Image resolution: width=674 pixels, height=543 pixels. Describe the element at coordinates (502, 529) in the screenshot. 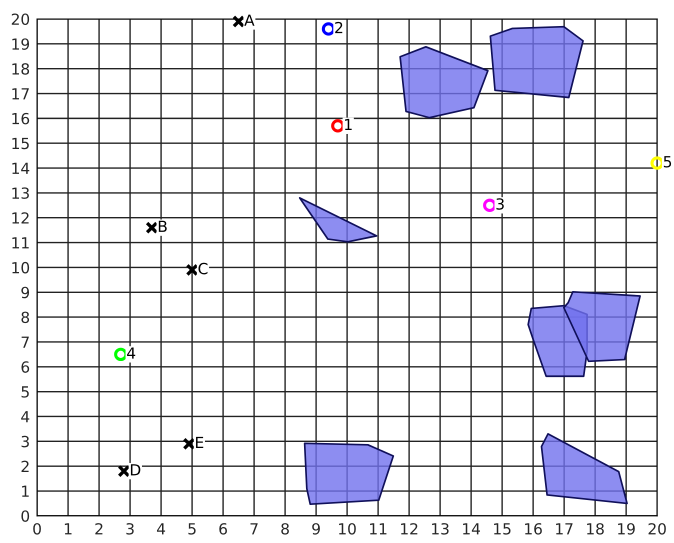

I see `x-tick-label: 15` at that location.